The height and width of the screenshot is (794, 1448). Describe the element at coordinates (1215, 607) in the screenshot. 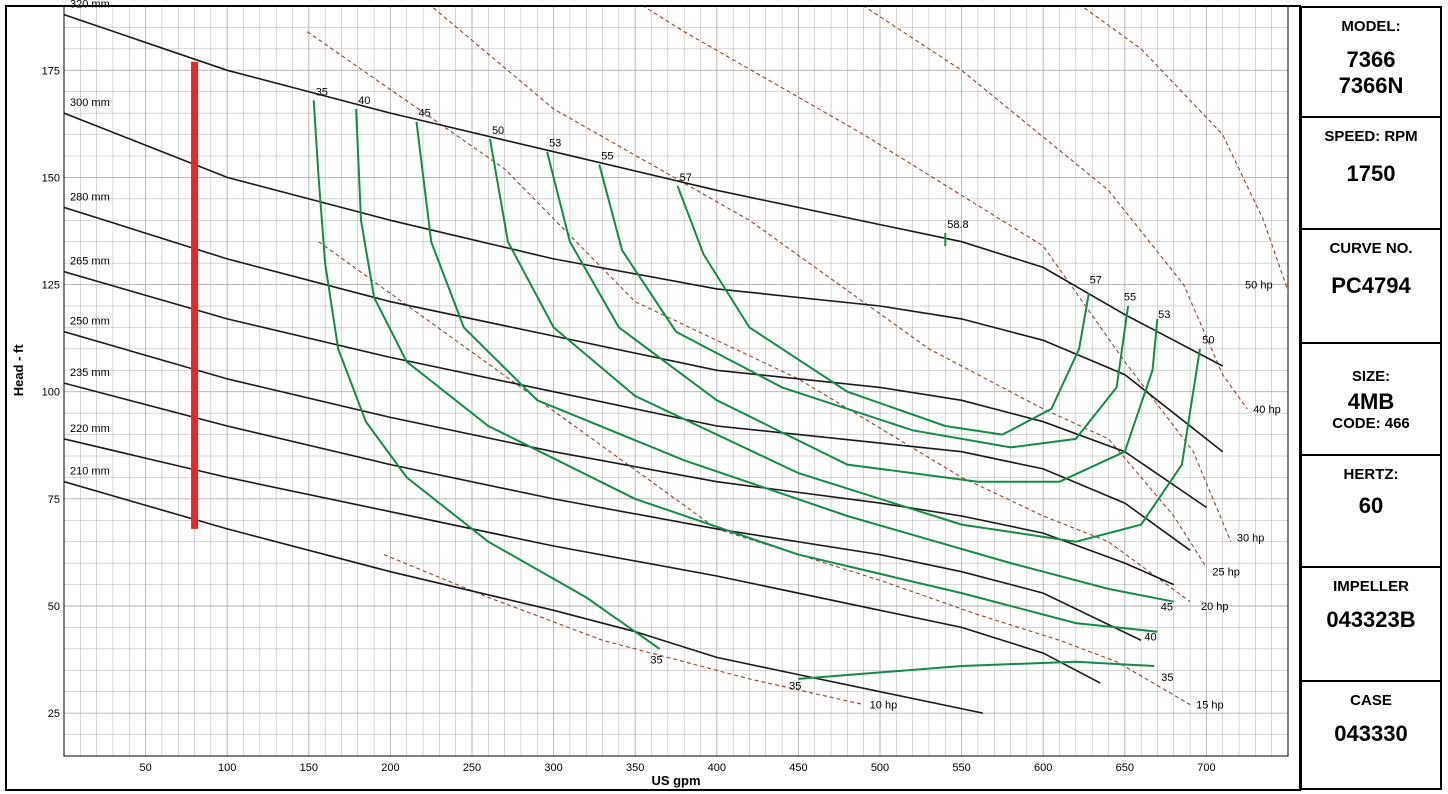

I see `power-label-2: 20 hp` at that location.